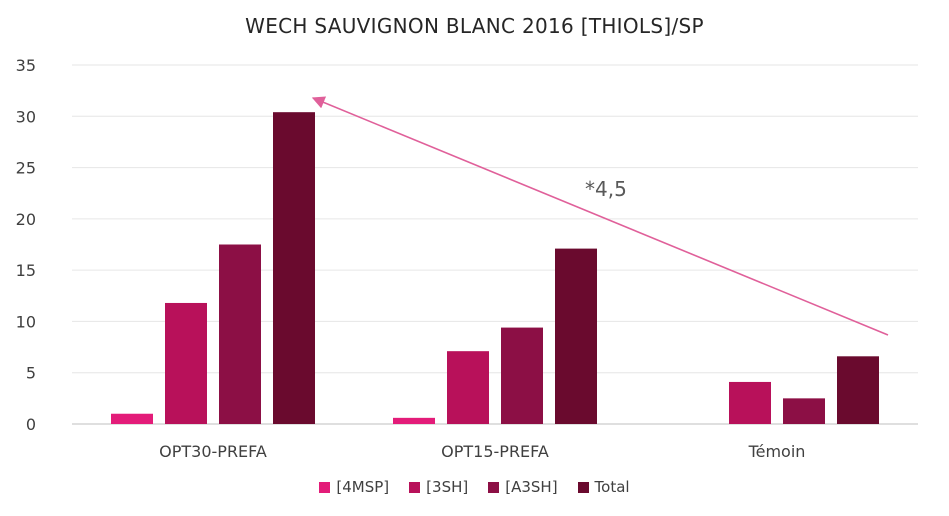 The height and width of the screenshot is (516, 949). What do you see at coordinates (495, 451) in the screenshot?
I see `x-tick-label: OPT15-PREFA` at bounding box center [495, 451].